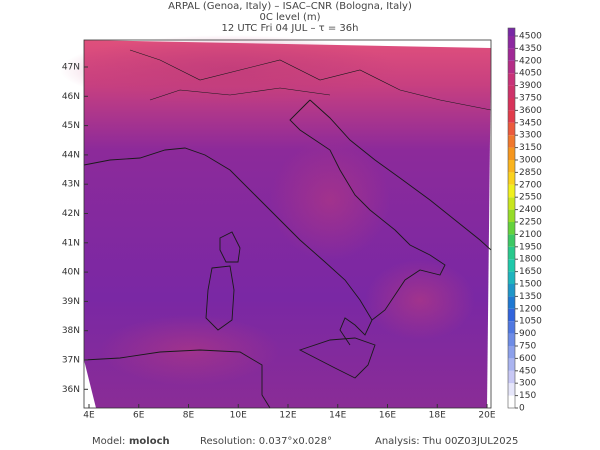 Image resolution: width=600 pixels, height=450 pixels. What do you see at coordinates (71, 97) in the screenshot?
I see `lat-label: 46N` at bounding box center [71, 97].